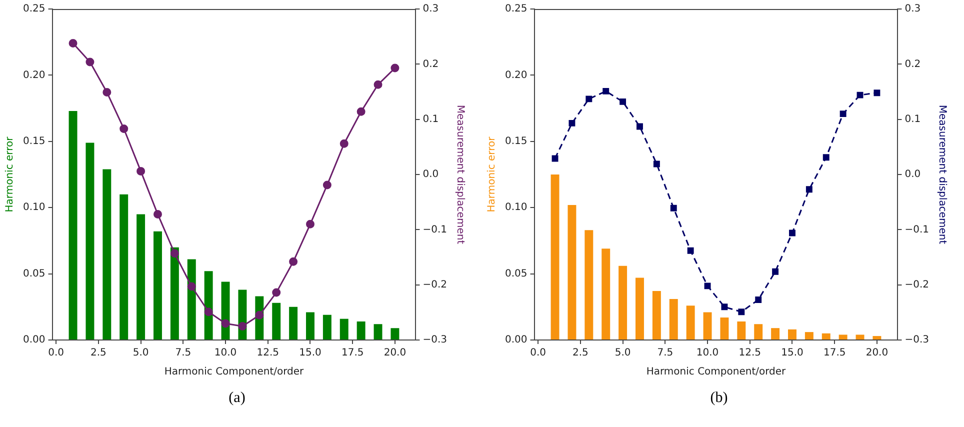 Image resolution: width=964 pixels, height=427 pixels. What do you see at coordinates (34, 208) in the screenshot?
I see `y-tick-label: 0.10` at bounding box center [34, 208].